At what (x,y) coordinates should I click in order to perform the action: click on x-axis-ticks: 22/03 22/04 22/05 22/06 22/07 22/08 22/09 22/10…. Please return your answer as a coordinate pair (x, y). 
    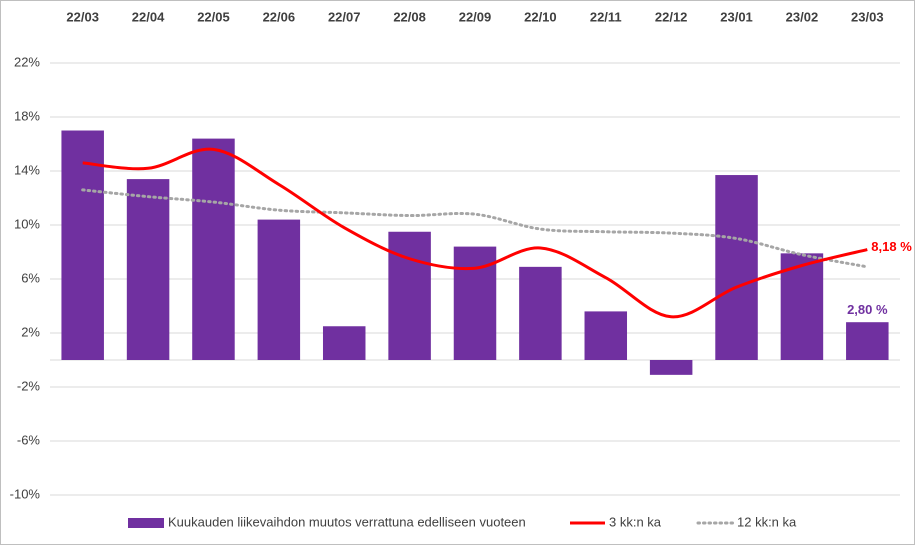
    Looking at the image, I should click on (474, 16).